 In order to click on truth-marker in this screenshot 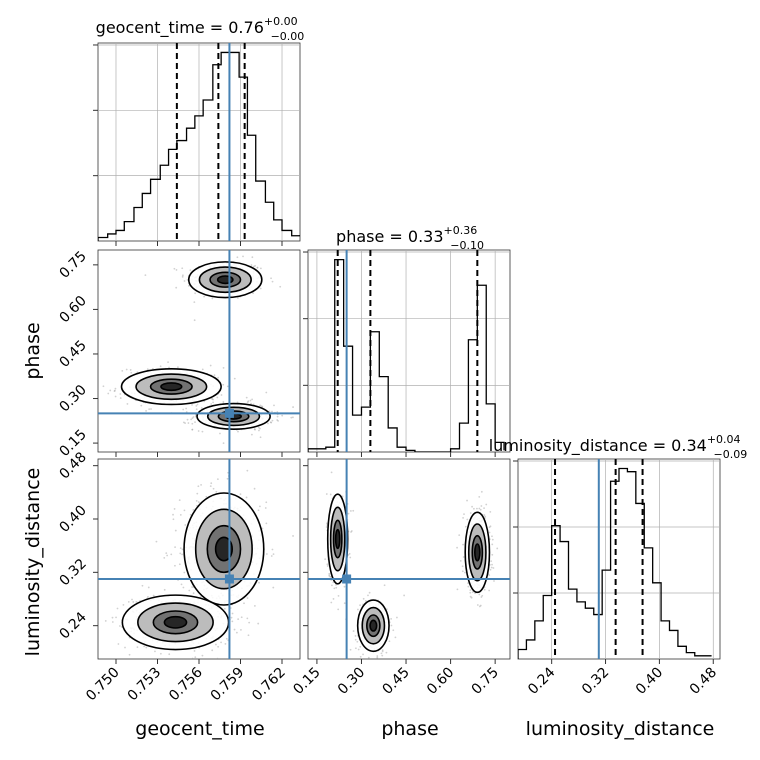, I will do `click(229, 579)`.